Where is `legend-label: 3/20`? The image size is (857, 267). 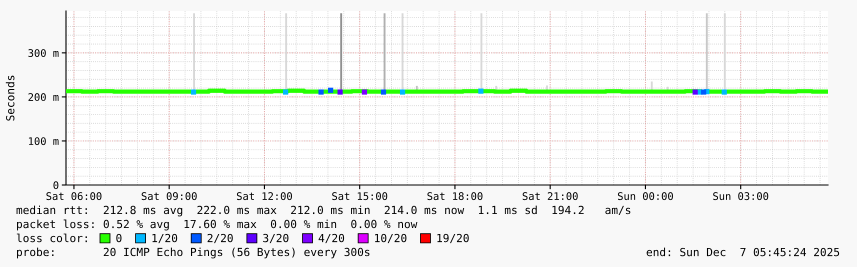
legend-label: 3/20 is located at coordinates (275, 239).